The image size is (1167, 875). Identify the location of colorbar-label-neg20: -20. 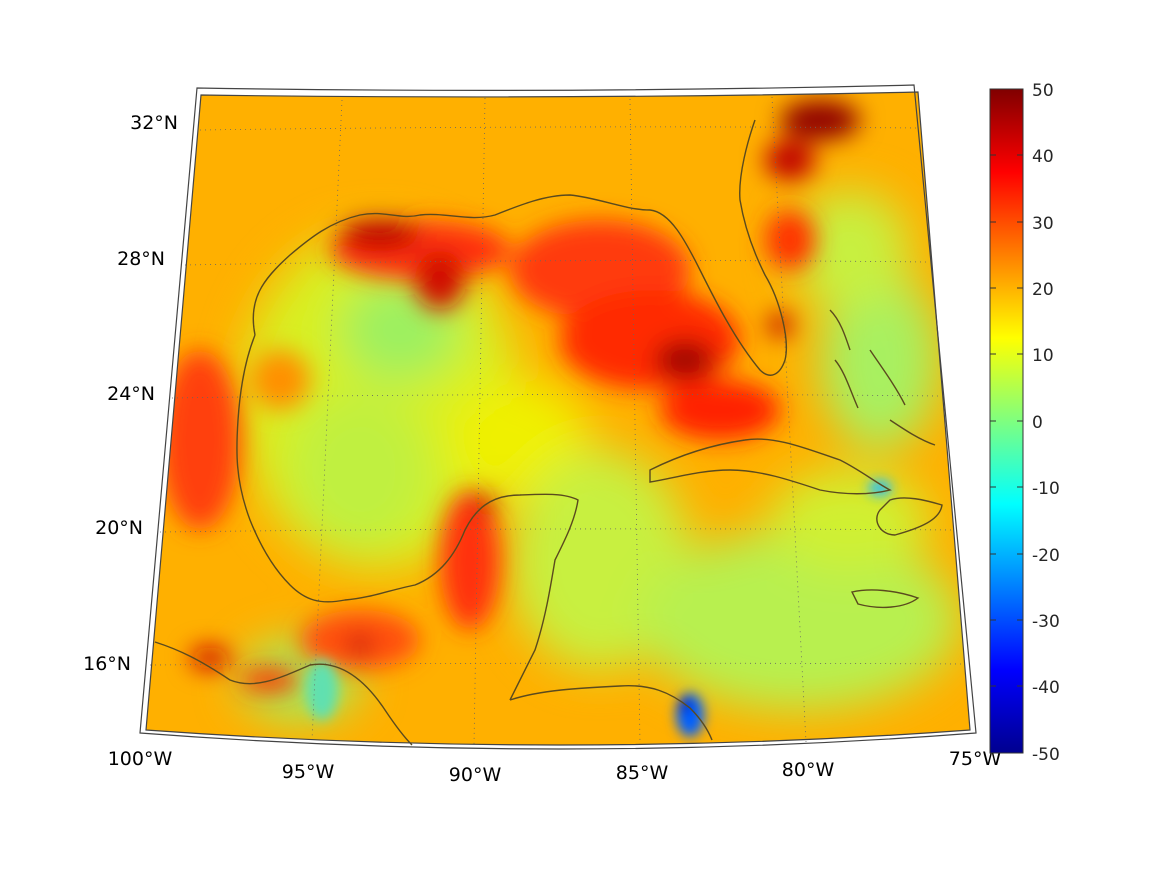
(1046, 556).